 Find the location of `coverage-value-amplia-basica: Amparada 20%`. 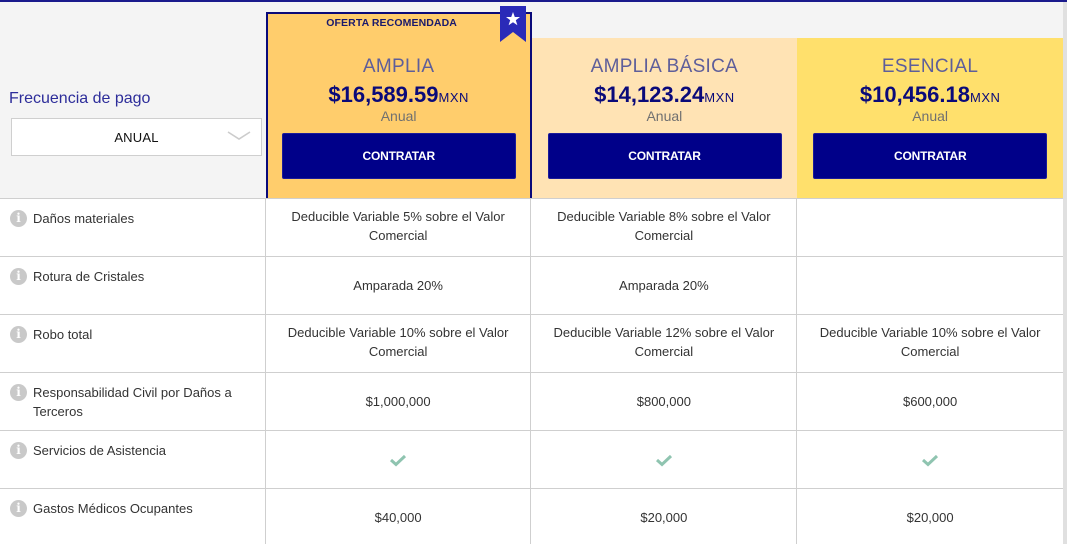

coverage-value-amplia-basica: Amparada 20% is located at coordinates (664, 285).